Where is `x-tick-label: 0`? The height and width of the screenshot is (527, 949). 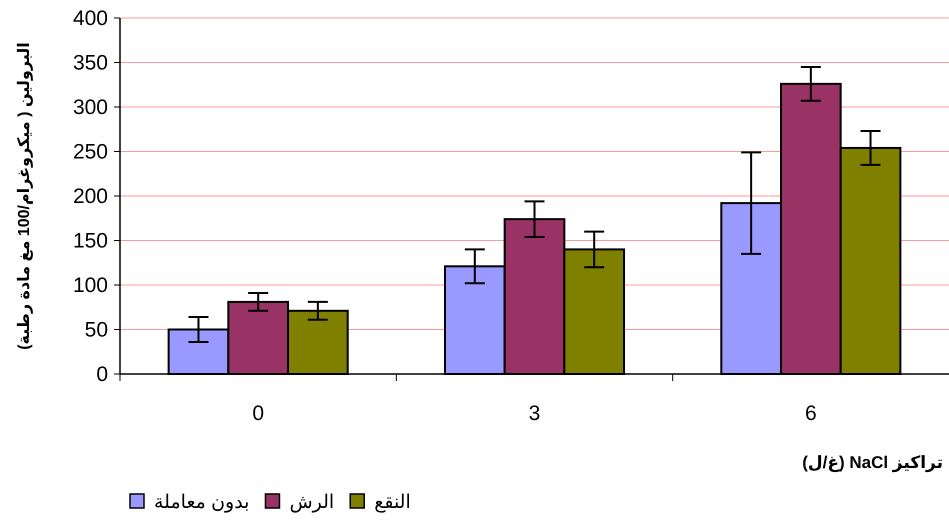
x-tick-label: 0 is located at coordinates (258, 413).